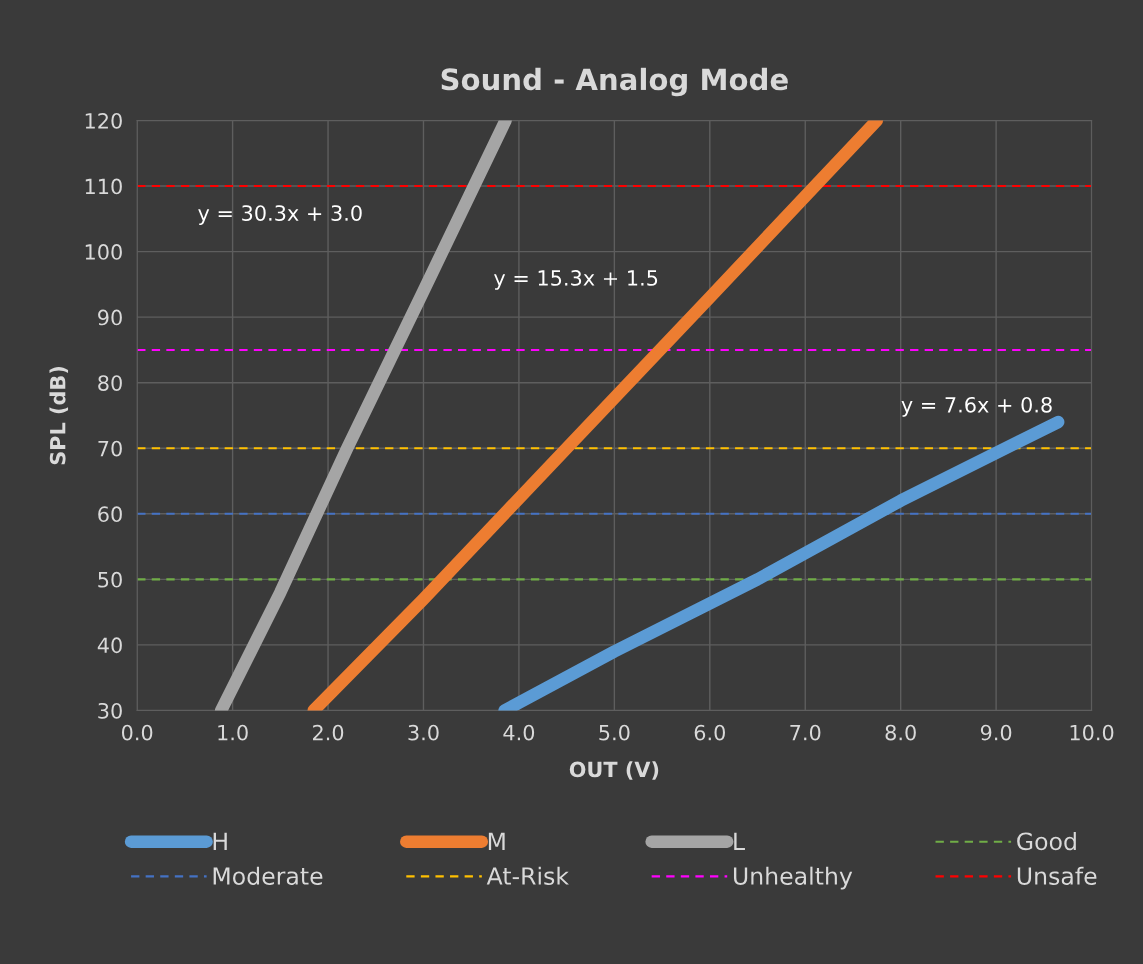  What do you see at coordinates (423, 732) in the screenshot?
I see `x-tick-label: 3.0` at bounding box center [423, 732].